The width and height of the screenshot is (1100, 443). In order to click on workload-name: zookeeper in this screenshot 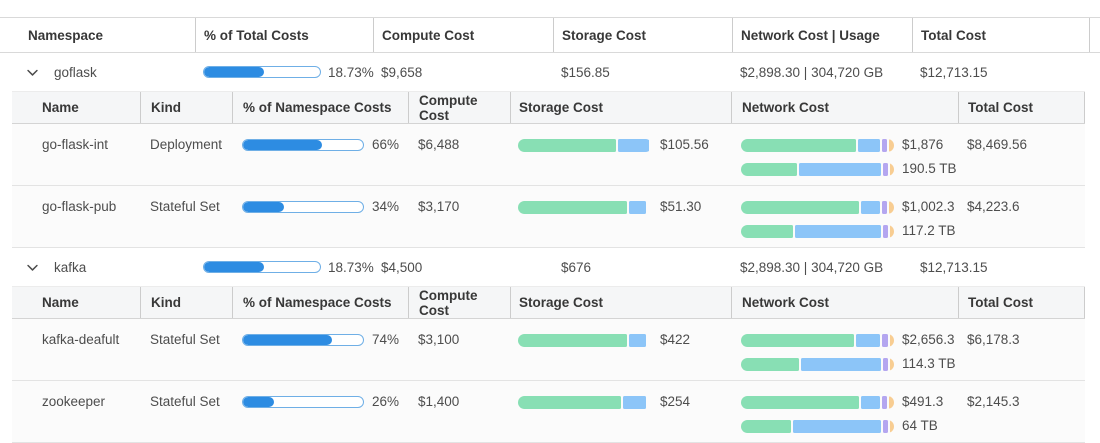, I will do `click(74, 401)`.